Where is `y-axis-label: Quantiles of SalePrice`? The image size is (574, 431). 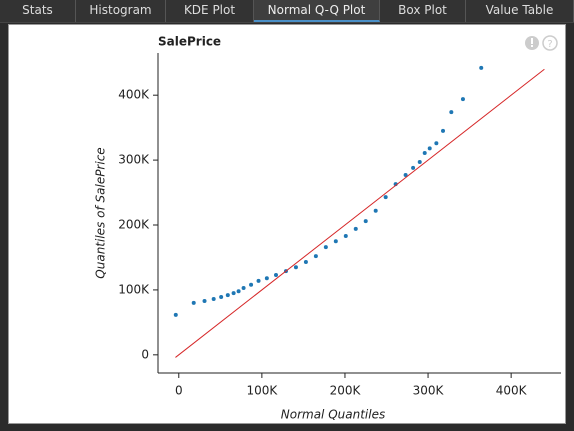 y-axis-label: Quantiles of SalePrice is located at coordinates (101, 212).